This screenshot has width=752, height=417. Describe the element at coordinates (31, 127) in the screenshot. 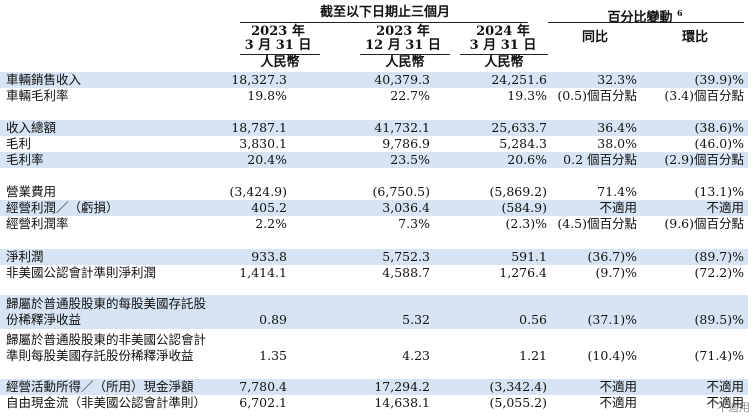

I see `row-label: 收入總額` at that location.